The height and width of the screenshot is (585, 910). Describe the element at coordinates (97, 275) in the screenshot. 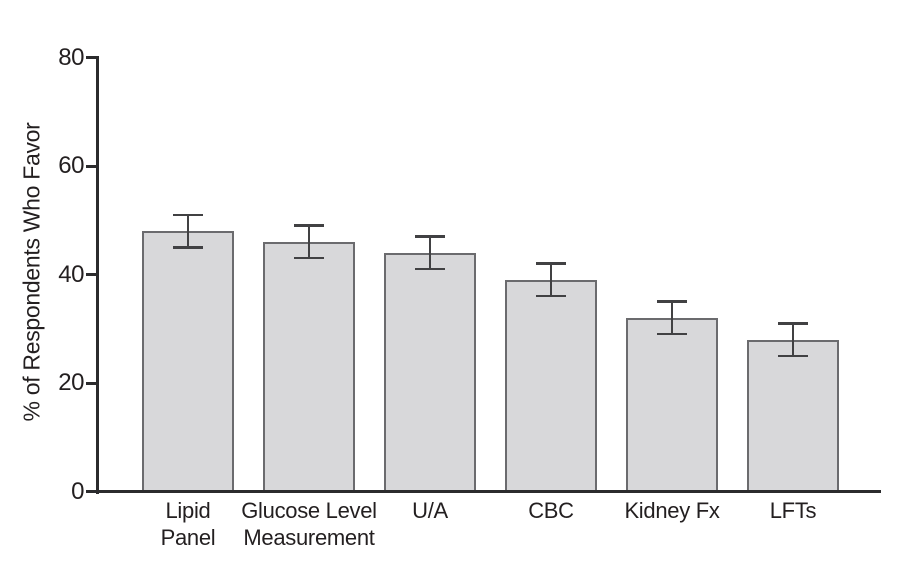

I see `y-axis-line` at that location.